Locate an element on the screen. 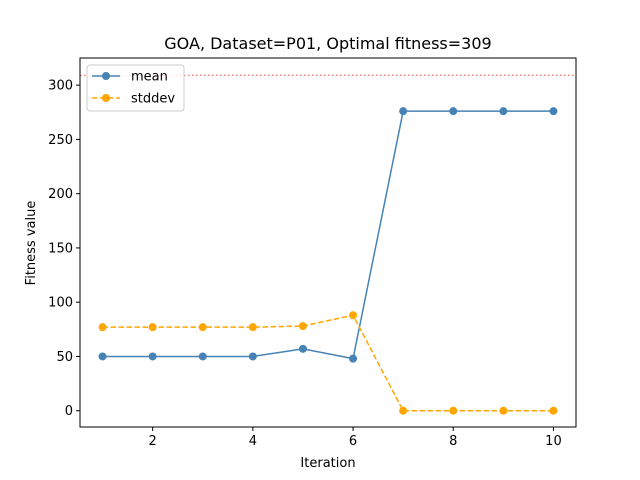 Image resolution: width=640 pixels, height=480 pixels. x-tick-label-2: 2 is located at coordinates (153, 441).